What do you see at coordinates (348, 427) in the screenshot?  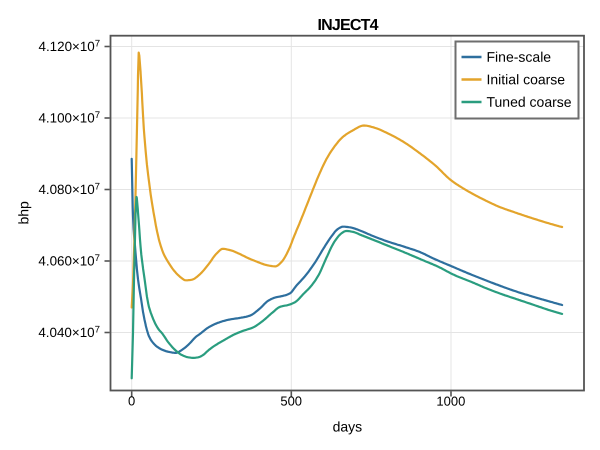 I see `svg-text: days` at bounding box center [348, 427].